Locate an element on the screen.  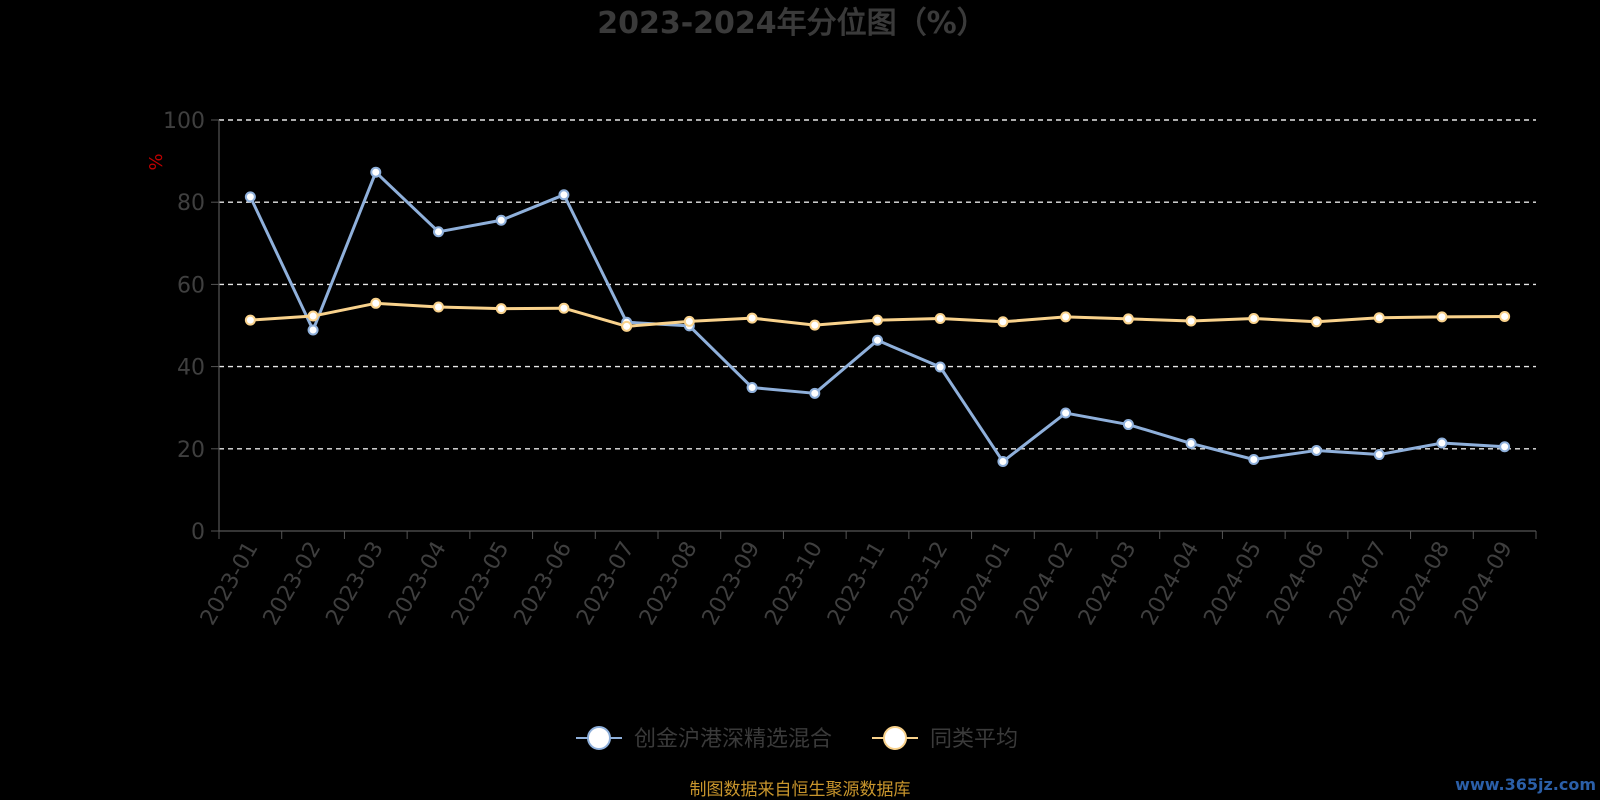
data-source-note: 制图数据来自恒生聚源数据库 is located at coordinates (800, 790).